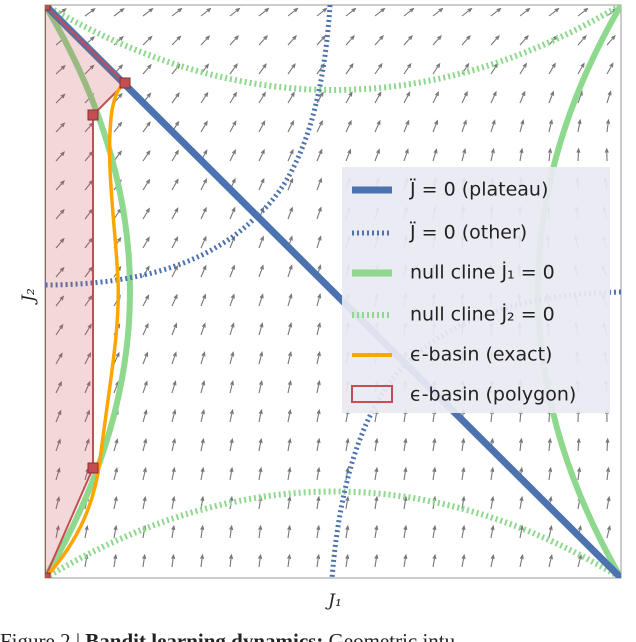 The image size is (636, 642). What do you see at coordinates (333, 601) in the screenshot?
I see `x-axis-label: J₁` at bounding box center [333, 601].